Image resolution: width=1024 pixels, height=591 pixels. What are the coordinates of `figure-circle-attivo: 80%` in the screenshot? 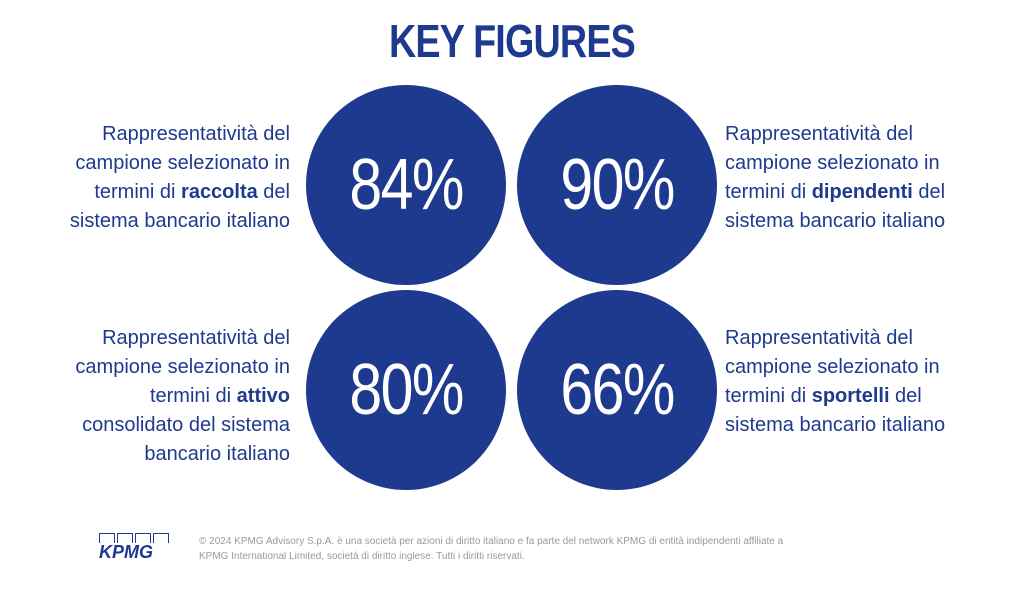 It's located at (406, 390).